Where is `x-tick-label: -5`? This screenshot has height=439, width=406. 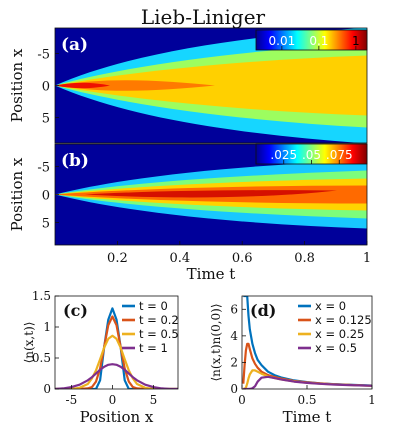
x-tick-label: -5 is located at coordinates (72, 400).